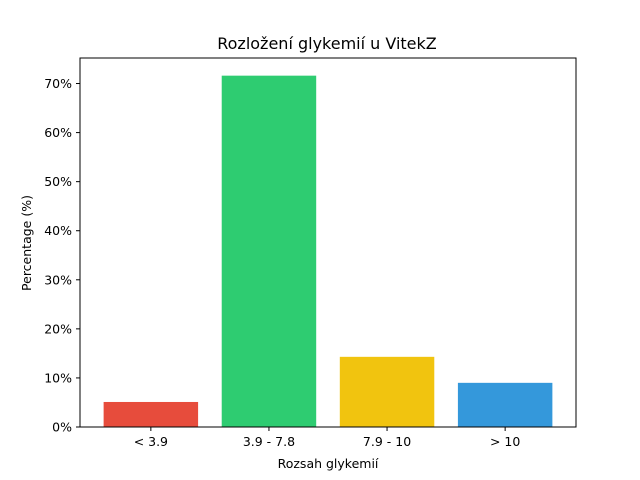  Describe the element at coordinates (151, 441) in the screenshot. I see `x-tick-label: < 3.9` at that location.